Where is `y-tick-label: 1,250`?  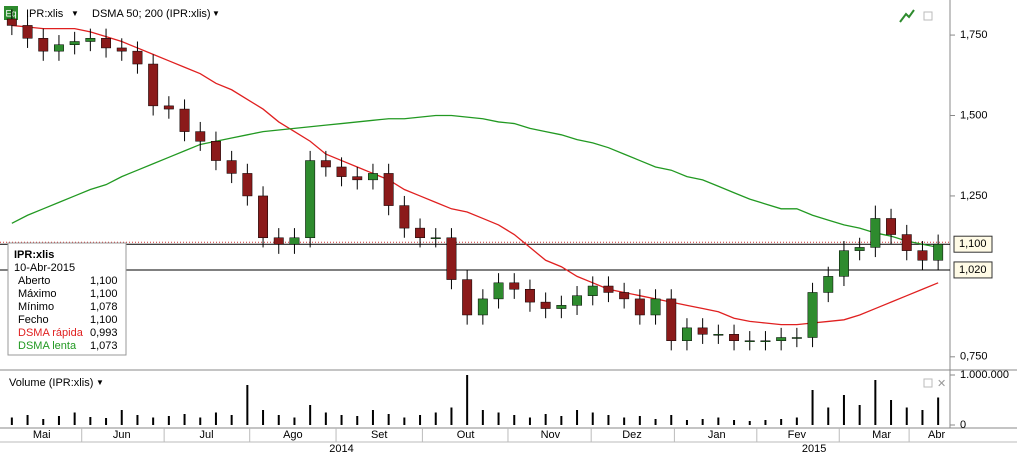
y-tick-label: 1,250 is located at coordinates (974, 196).